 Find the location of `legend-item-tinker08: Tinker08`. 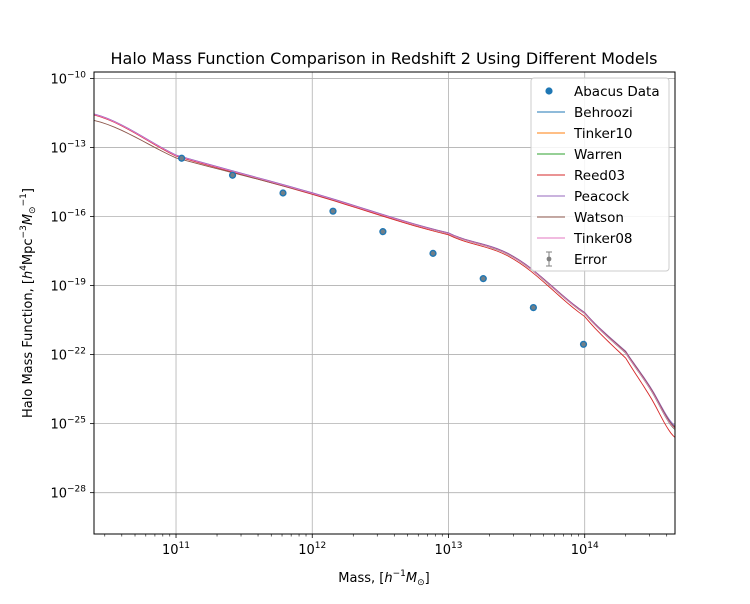

legend-item-tinker08: Tinker08 is located at coordinates (585, 239).